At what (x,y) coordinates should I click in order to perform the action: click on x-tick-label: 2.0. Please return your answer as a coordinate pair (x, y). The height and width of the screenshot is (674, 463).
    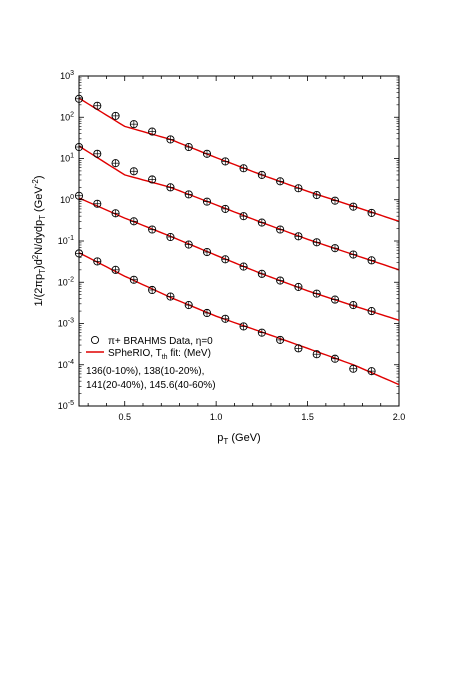
    Looking at the image, I should click on (399, 417).